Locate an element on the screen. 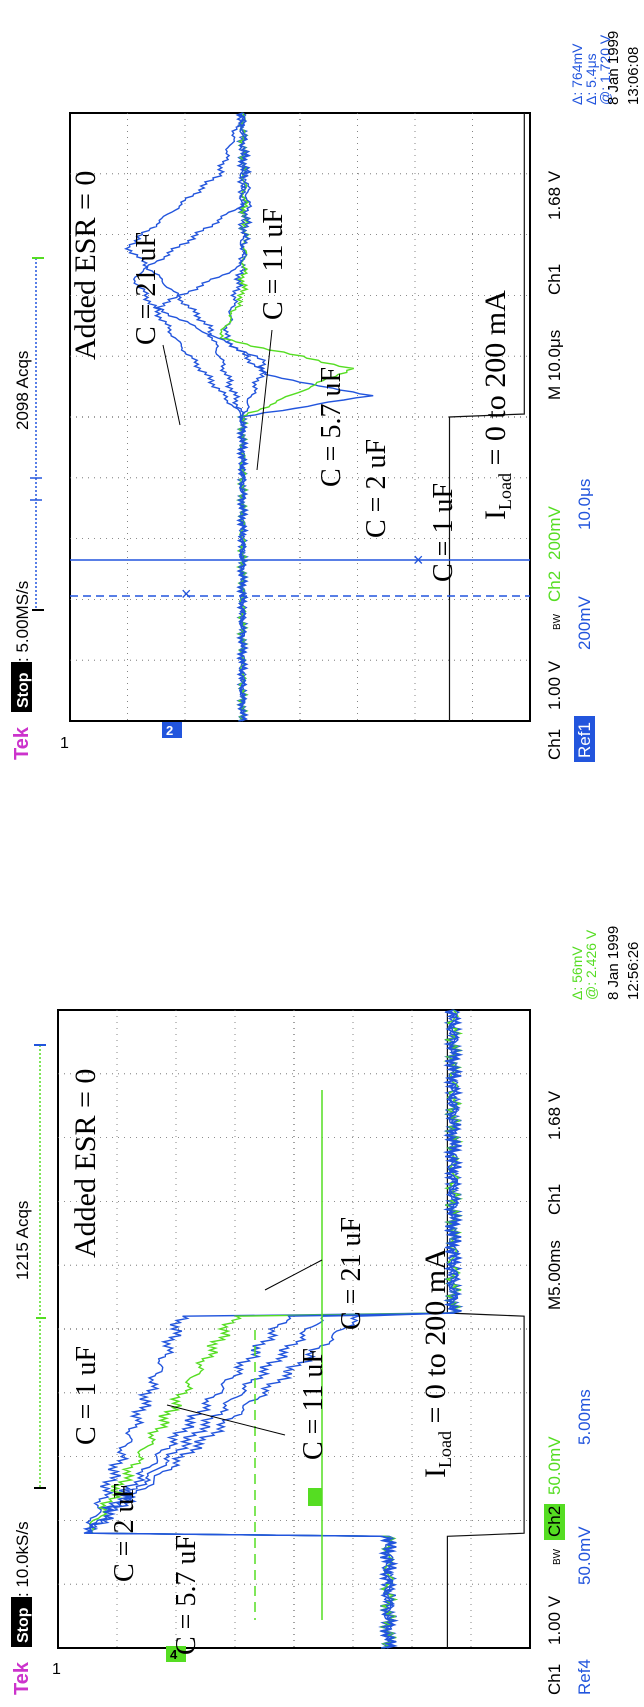 The width and height of the screenshot is (644, 1707). scope-top-readout-1: Δ: 764mV is located at coordinates (577, 74).